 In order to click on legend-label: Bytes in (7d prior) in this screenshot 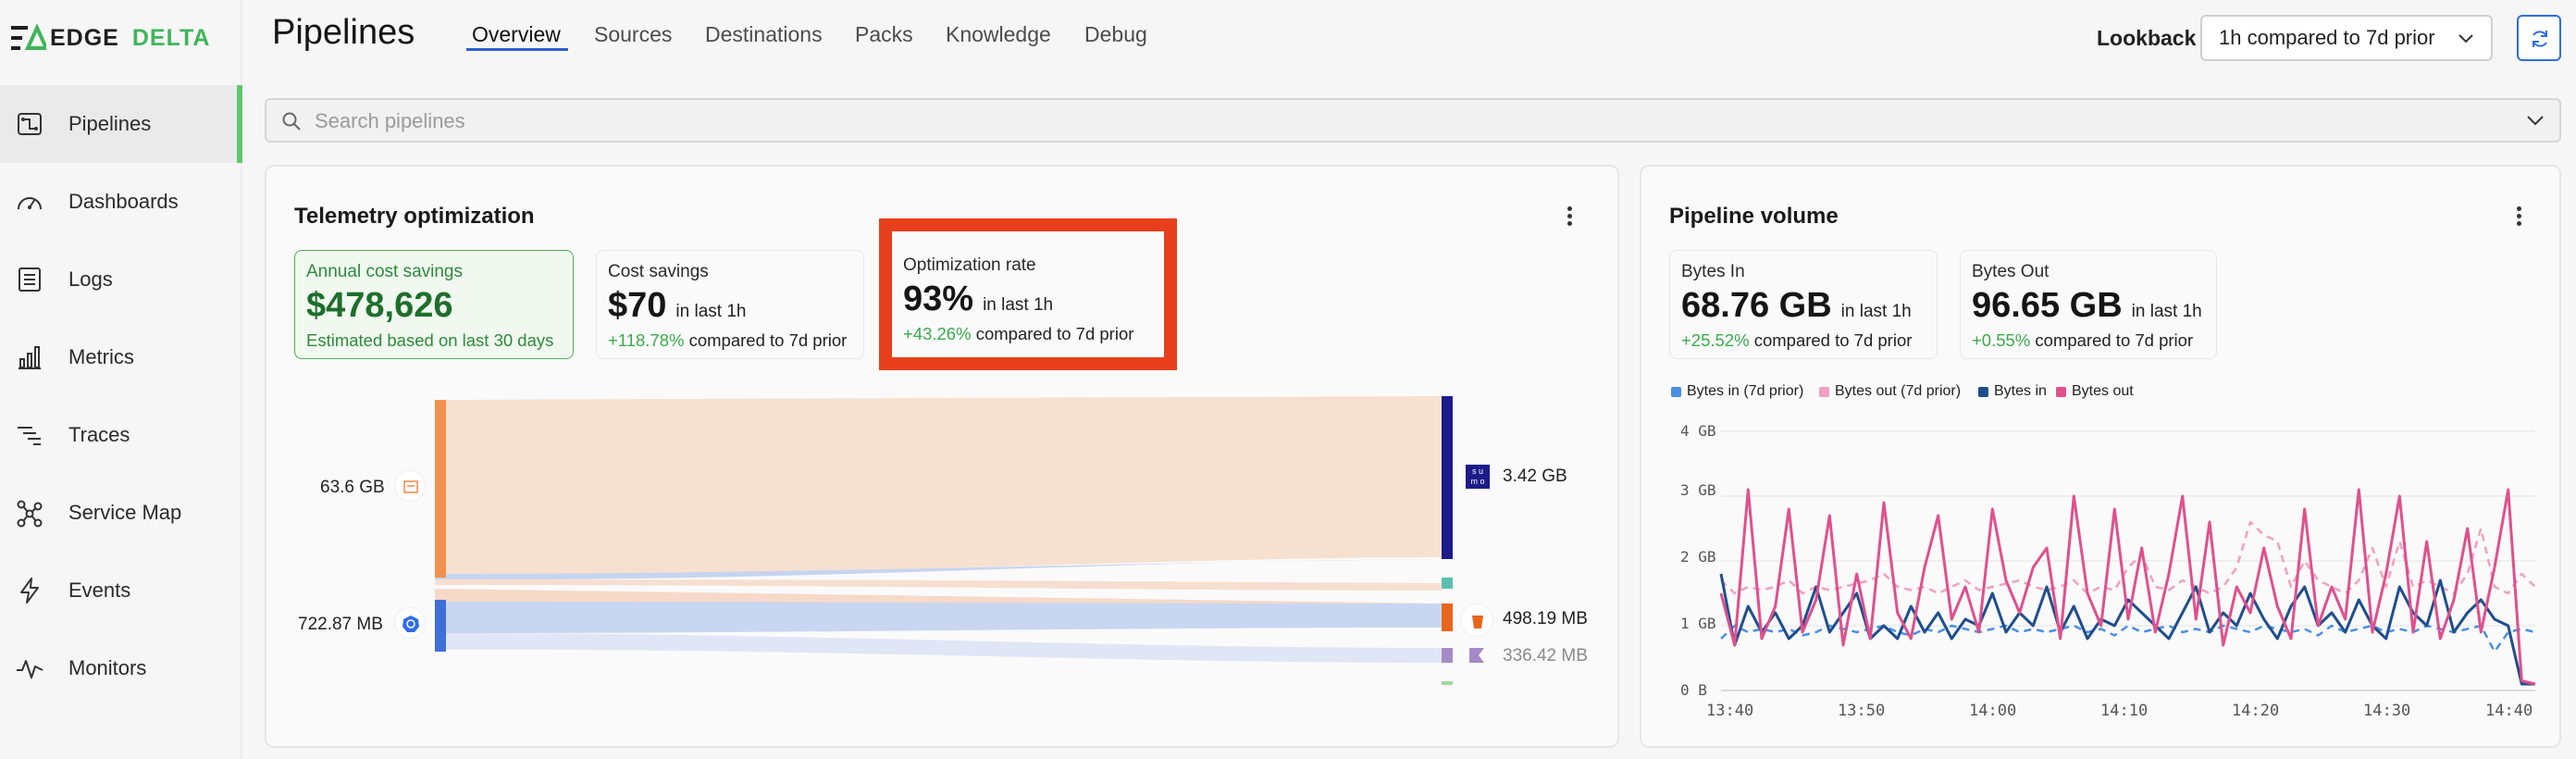, I will do `click(1745, 391)`.